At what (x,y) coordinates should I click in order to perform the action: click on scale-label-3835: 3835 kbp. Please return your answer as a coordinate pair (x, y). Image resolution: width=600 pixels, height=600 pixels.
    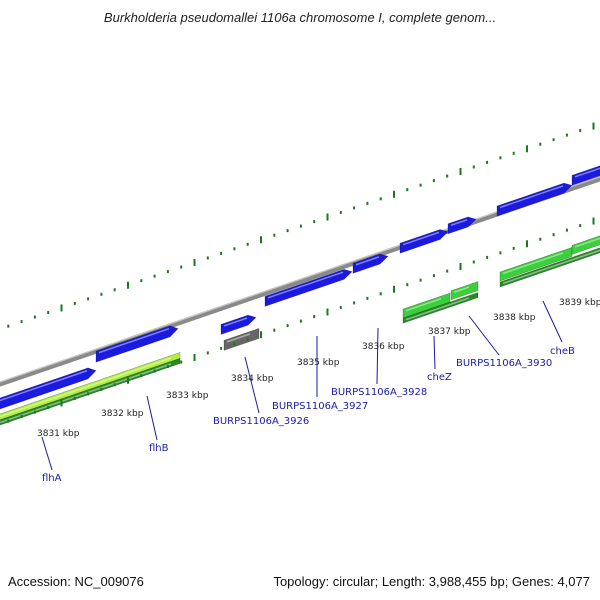
    Looking at the image, I should click on (318, 363).